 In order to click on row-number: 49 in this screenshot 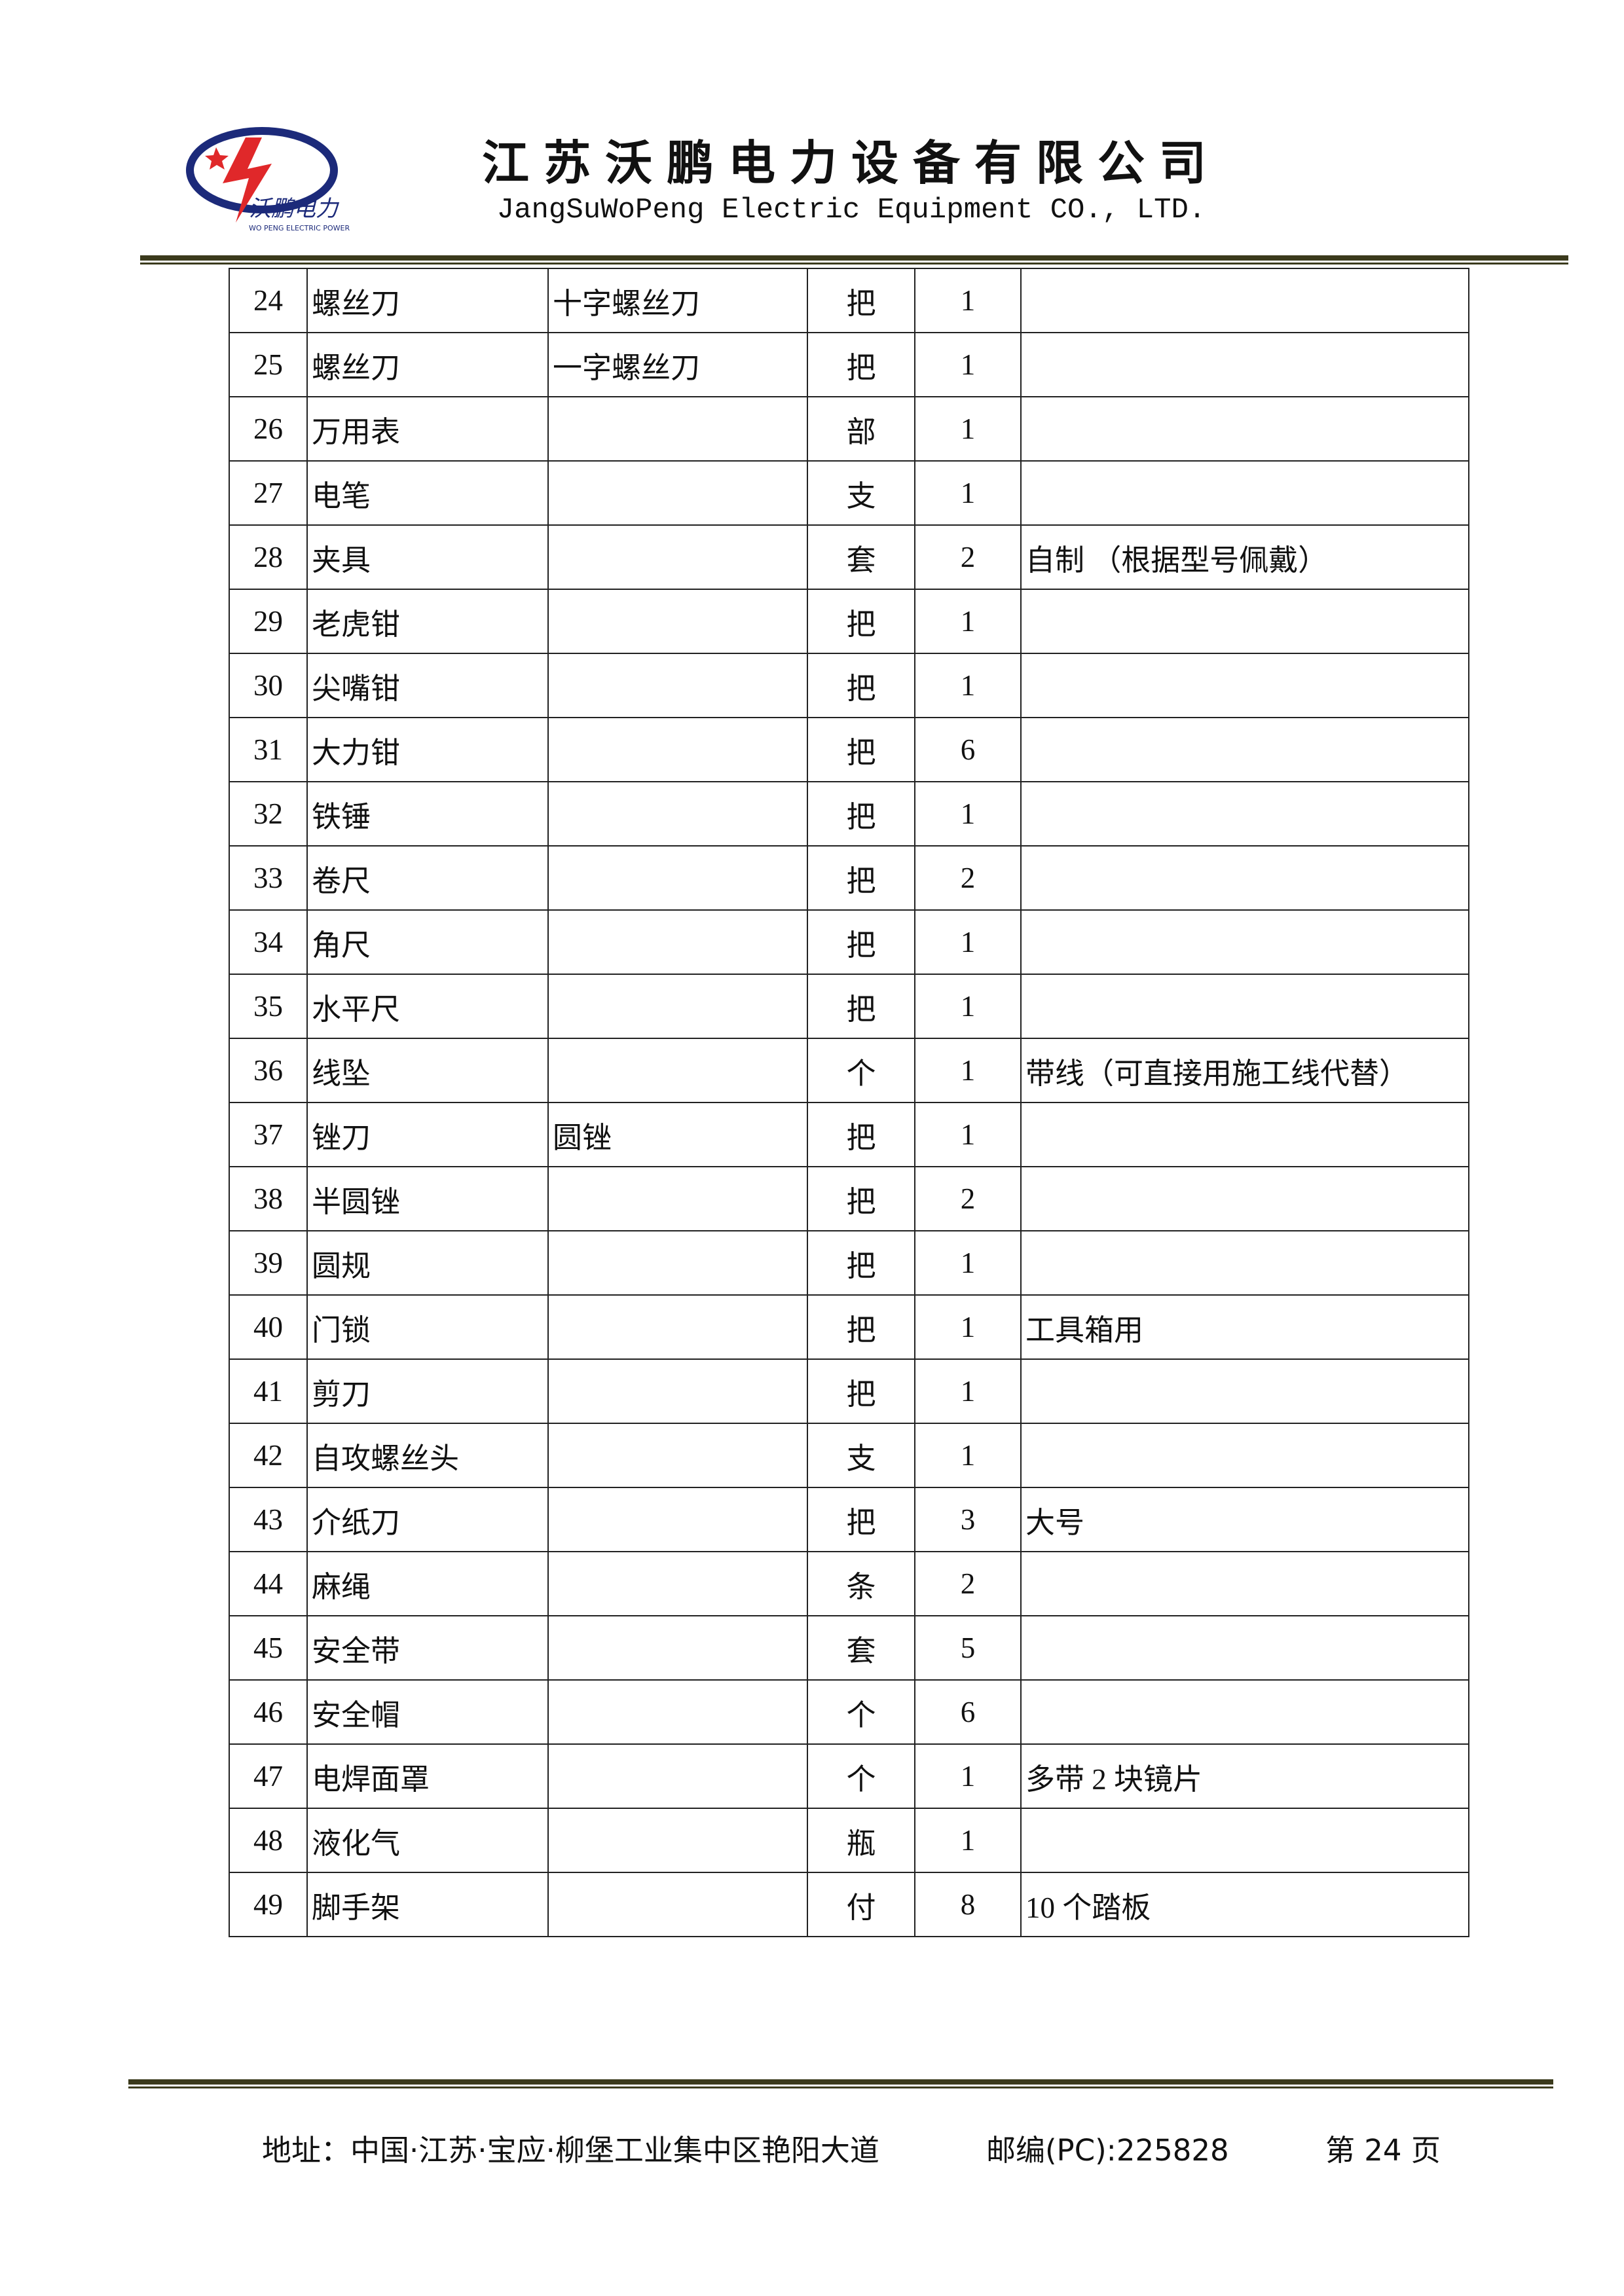, I will do `click(268, 1904)`.